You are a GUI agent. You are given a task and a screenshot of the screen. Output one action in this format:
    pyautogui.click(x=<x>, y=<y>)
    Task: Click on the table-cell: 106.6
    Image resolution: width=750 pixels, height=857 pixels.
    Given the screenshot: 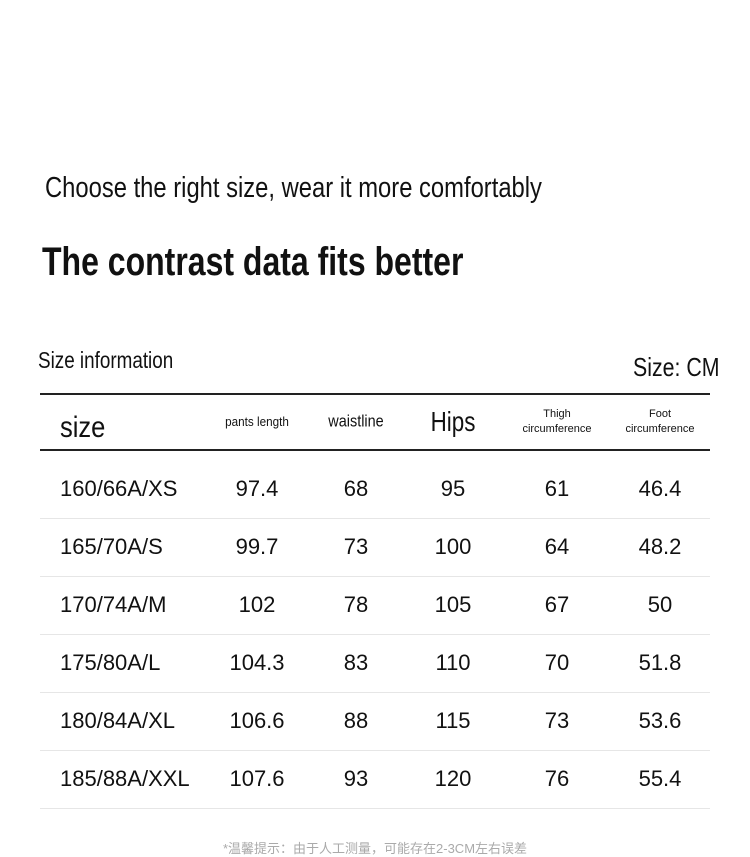 What is the action you would take?
    pyautogui.click(x=257, y=720)
    